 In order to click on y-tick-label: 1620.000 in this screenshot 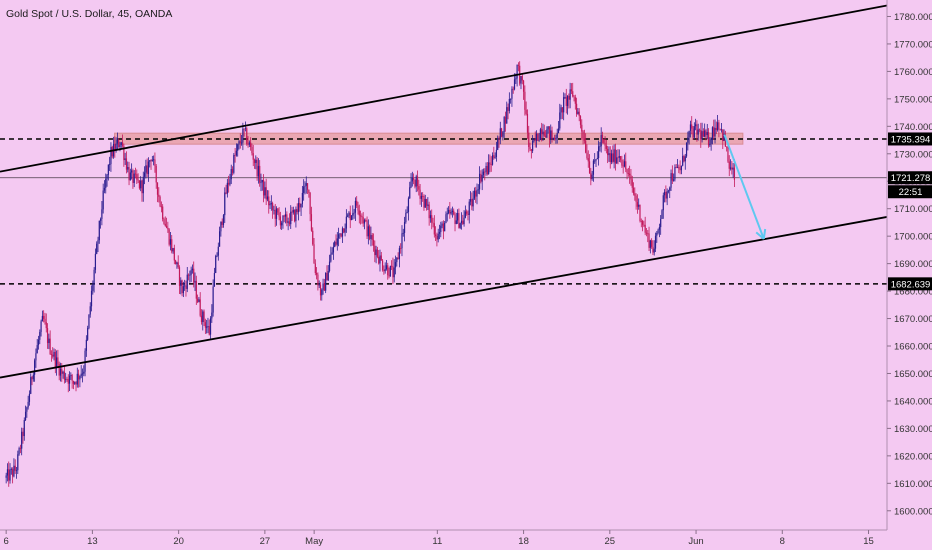, I will do `click(913, 456)`.